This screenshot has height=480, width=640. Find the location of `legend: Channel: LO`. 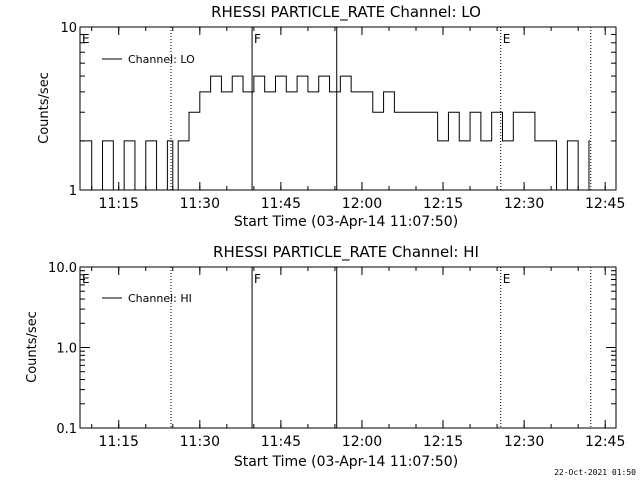

legend: Channel: LO is located at coordinates (148, 59).